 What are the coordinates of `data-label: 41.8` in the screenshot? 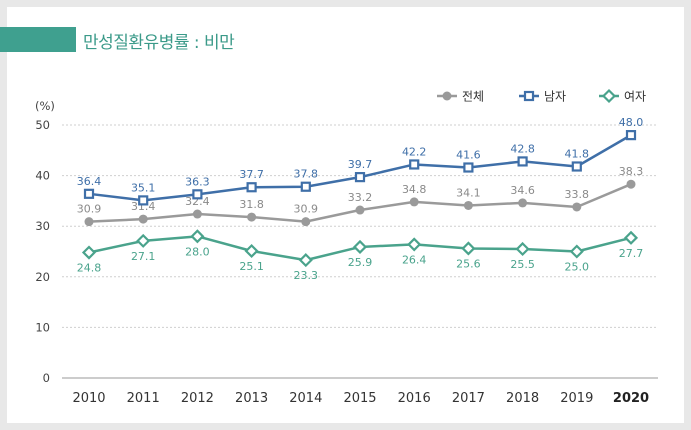 It's located at (577, 153).